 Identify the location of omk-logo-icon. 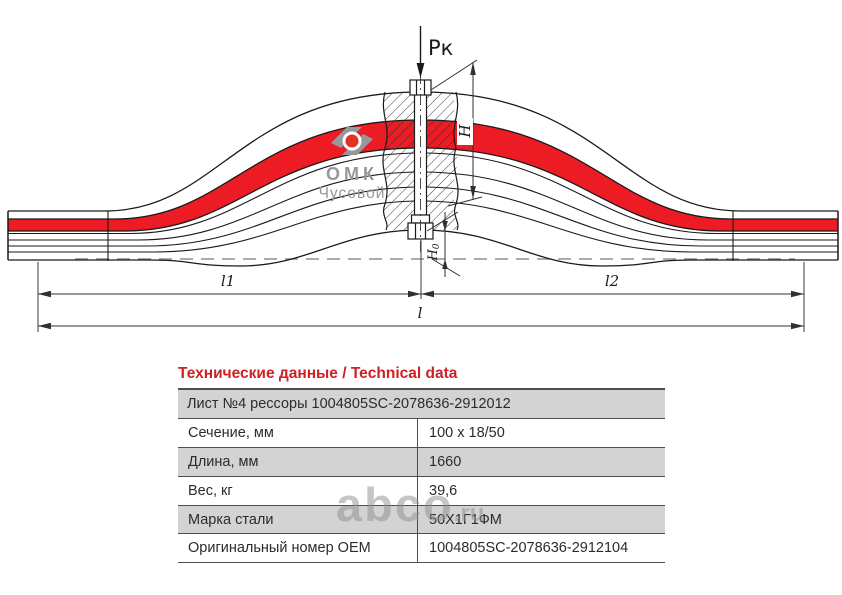
(352, 141).